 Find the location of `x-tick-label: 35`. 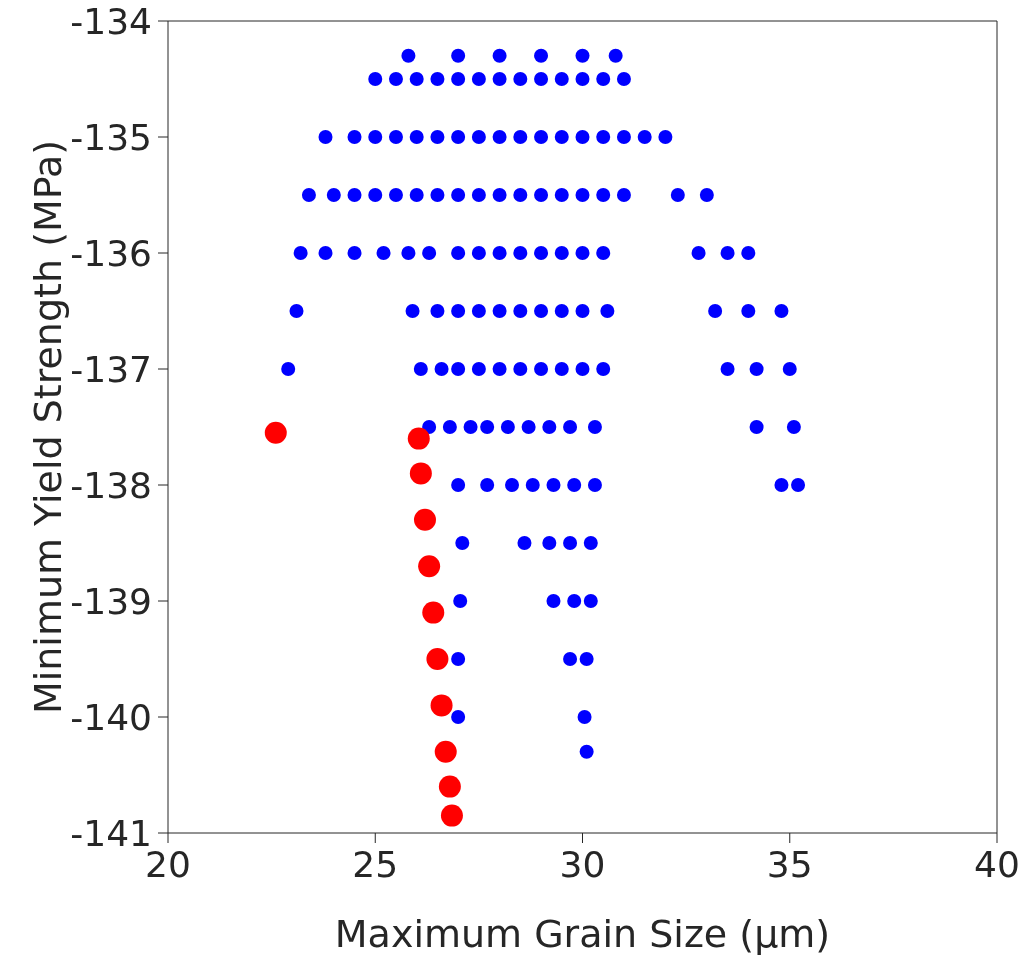

x-tick-label: 35 is located at coordinates (789, 864).